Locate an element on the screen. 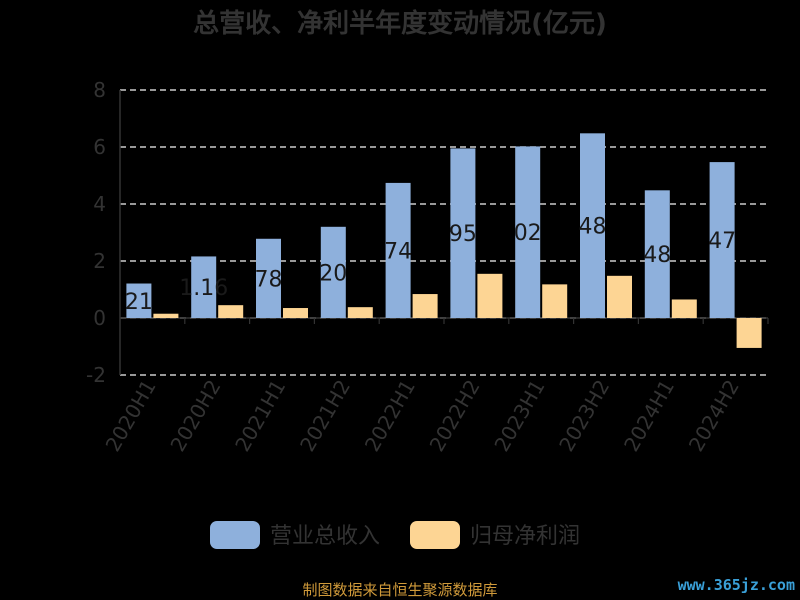 The height and width of the screenshot is (600, 800). revenue-data-label: 02 is located at coordinates (528, 233).